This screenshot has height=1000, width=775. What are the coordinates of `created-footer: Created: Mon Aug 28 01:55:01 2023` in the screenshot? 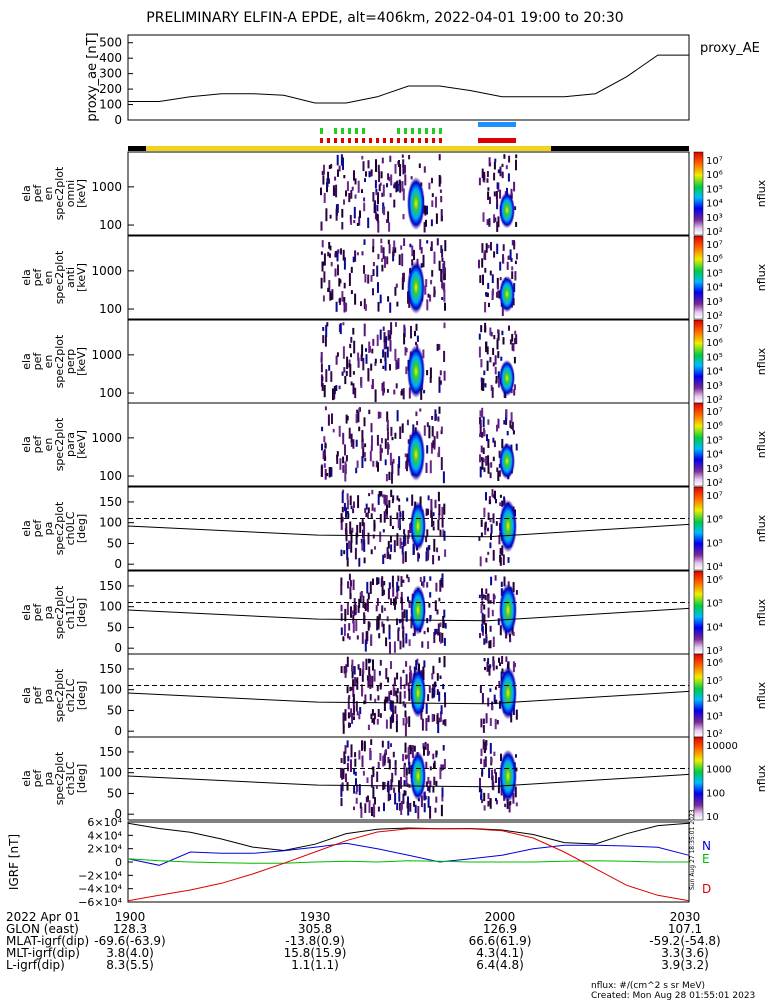 It's located at (673, 995).